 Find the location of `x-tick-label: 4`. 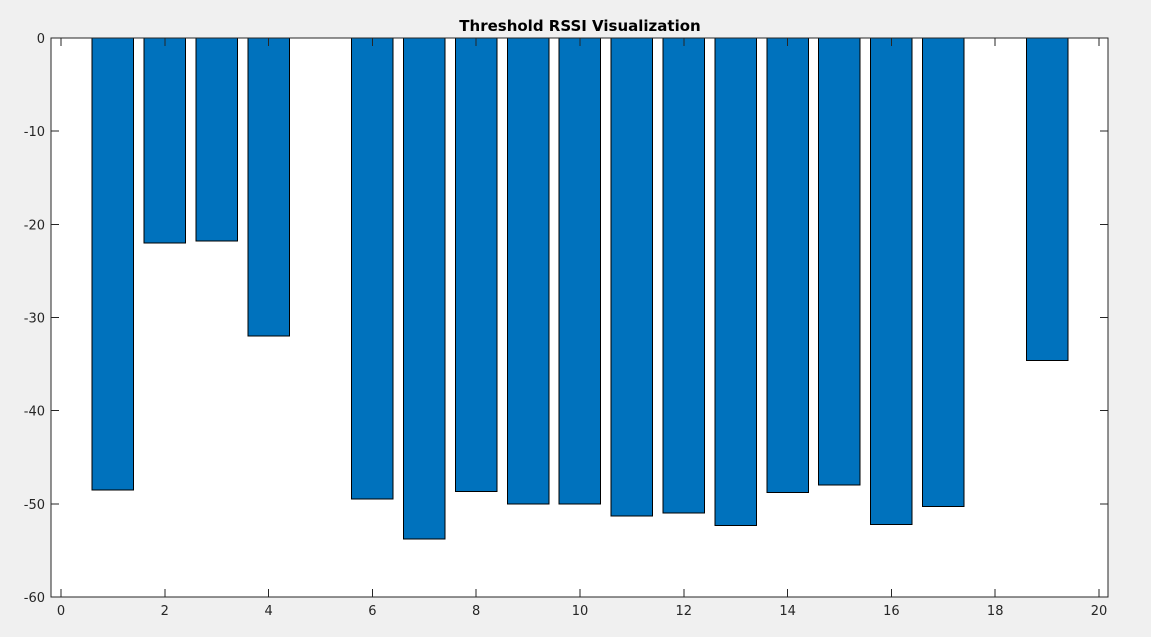

x-tick-label: 4 is located at coordinates (268, 611).